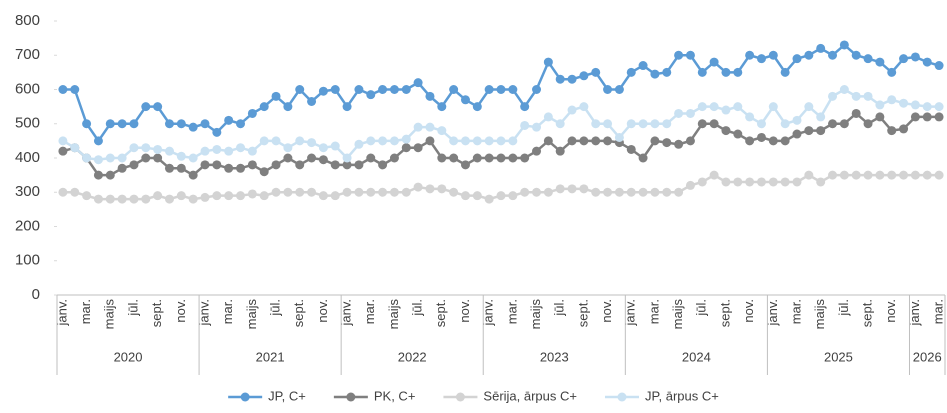 This screenshot has width=947, height=413. I want to click on legend-label: PK, C+, so click(395, 395).